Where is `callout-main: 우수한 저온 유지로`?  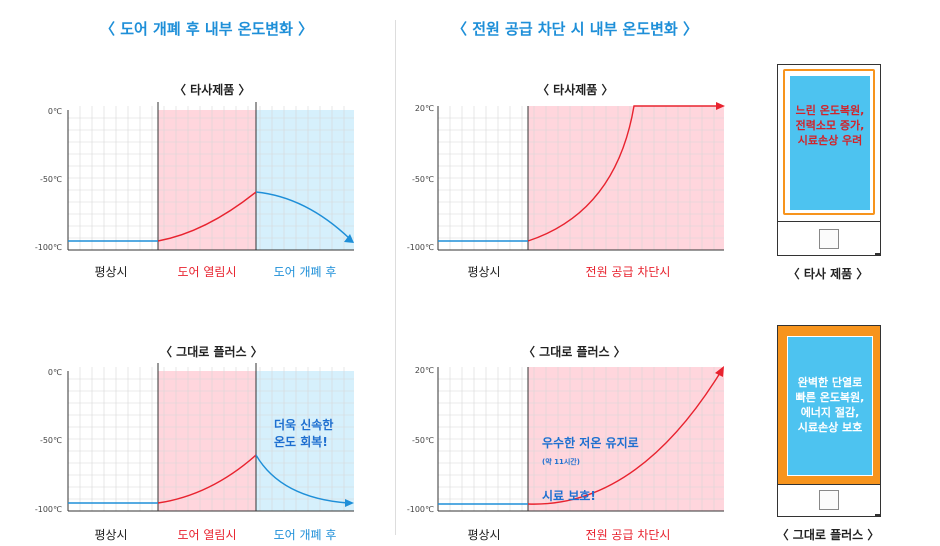 callout-main: 우수한 저온 유지로 is located at coordinates (590, 443).